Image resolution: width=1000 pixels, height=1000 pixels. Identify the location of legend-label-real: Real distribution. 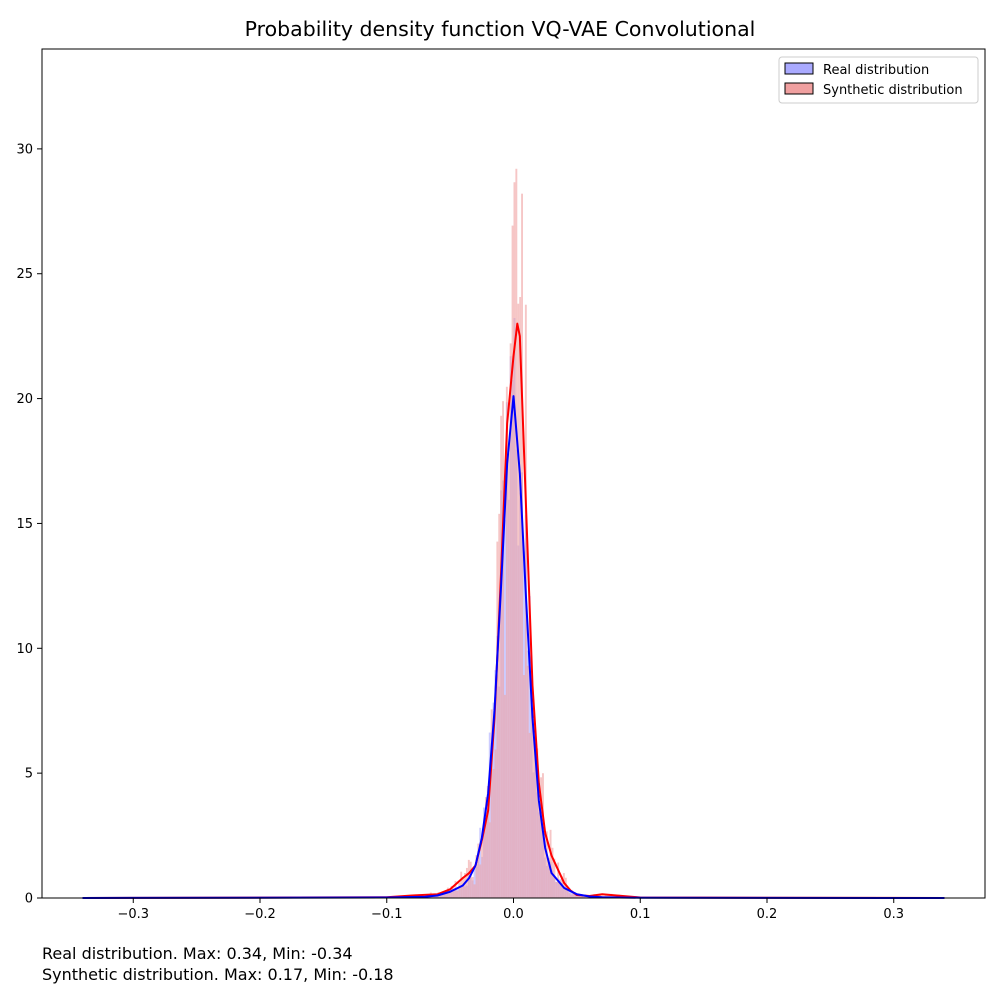
(876, 70).